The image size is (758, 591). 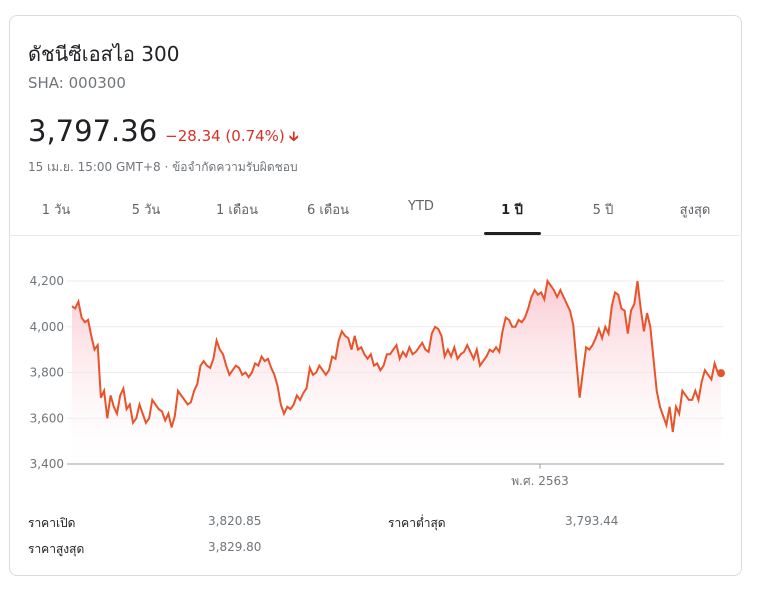 I want to click on last-price-dot, so click(x=721, y=373).